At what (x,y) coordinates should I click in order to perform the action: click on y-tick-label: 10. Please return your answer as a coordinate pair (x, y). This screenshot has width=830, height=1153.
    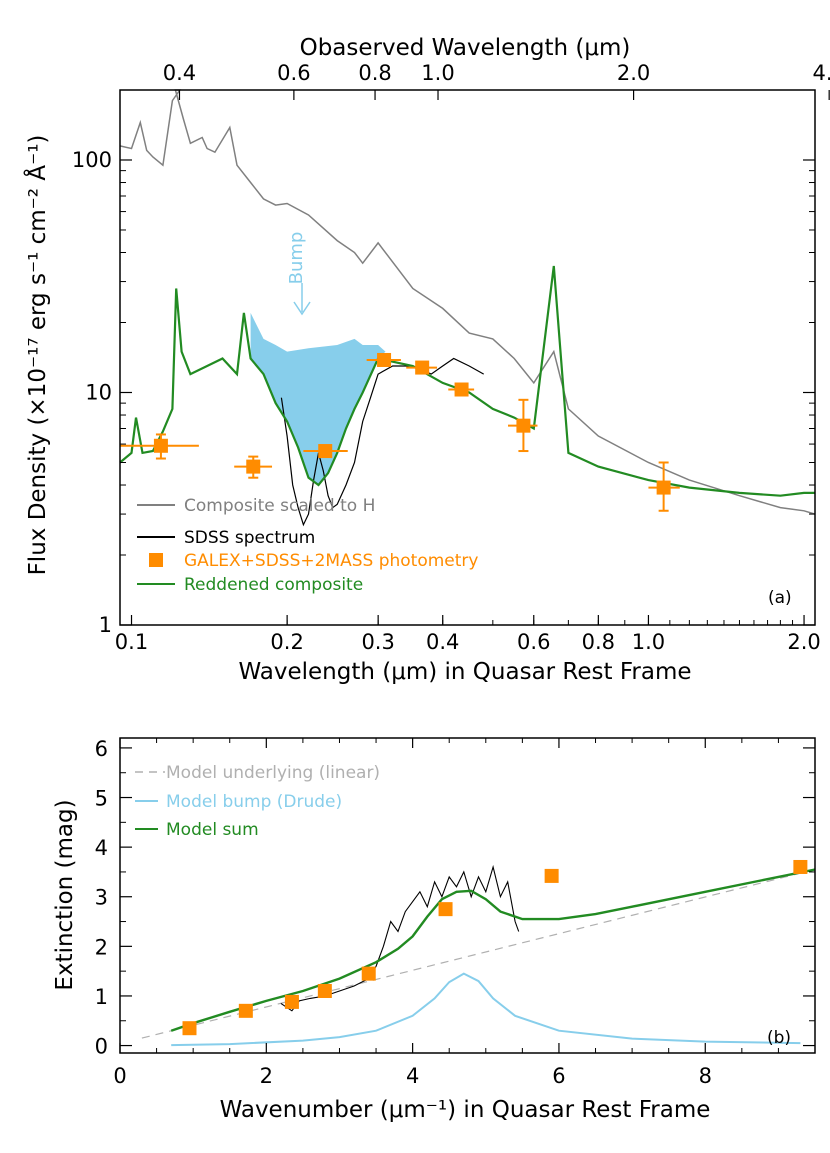
    Looking at the image, I should click on (98, 392).